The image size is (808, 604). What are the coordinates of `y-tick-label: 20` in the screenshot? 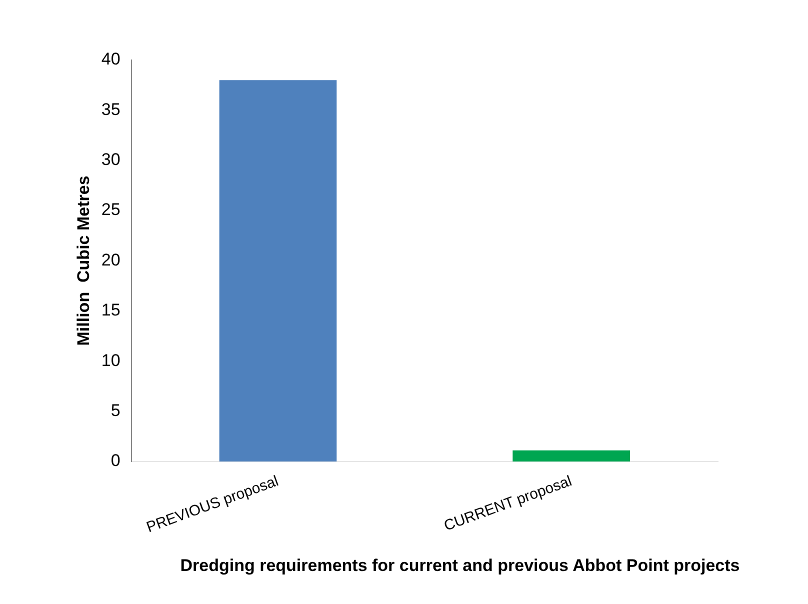 It's located at (110, 260).